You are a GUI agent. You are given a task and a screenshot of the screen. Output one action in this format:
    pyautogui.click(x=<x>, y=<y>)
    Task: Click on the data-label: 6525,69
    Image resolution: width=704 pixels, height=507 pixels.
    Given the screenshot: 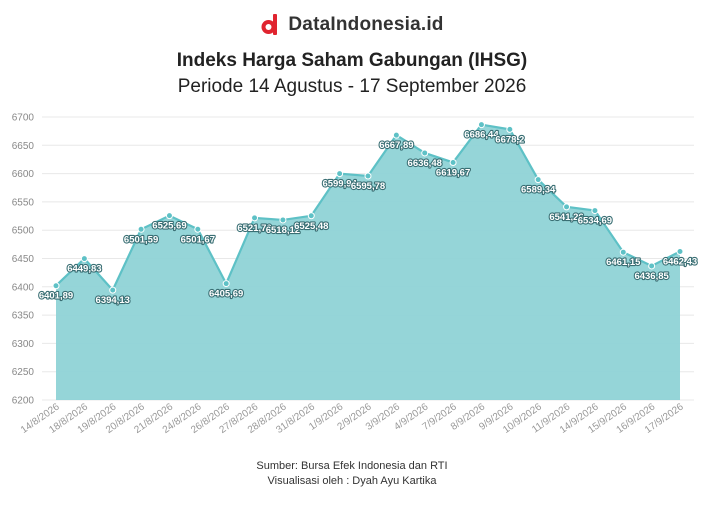 What is the action you would take?
    pyautogui.click(x=169, y=226)
    